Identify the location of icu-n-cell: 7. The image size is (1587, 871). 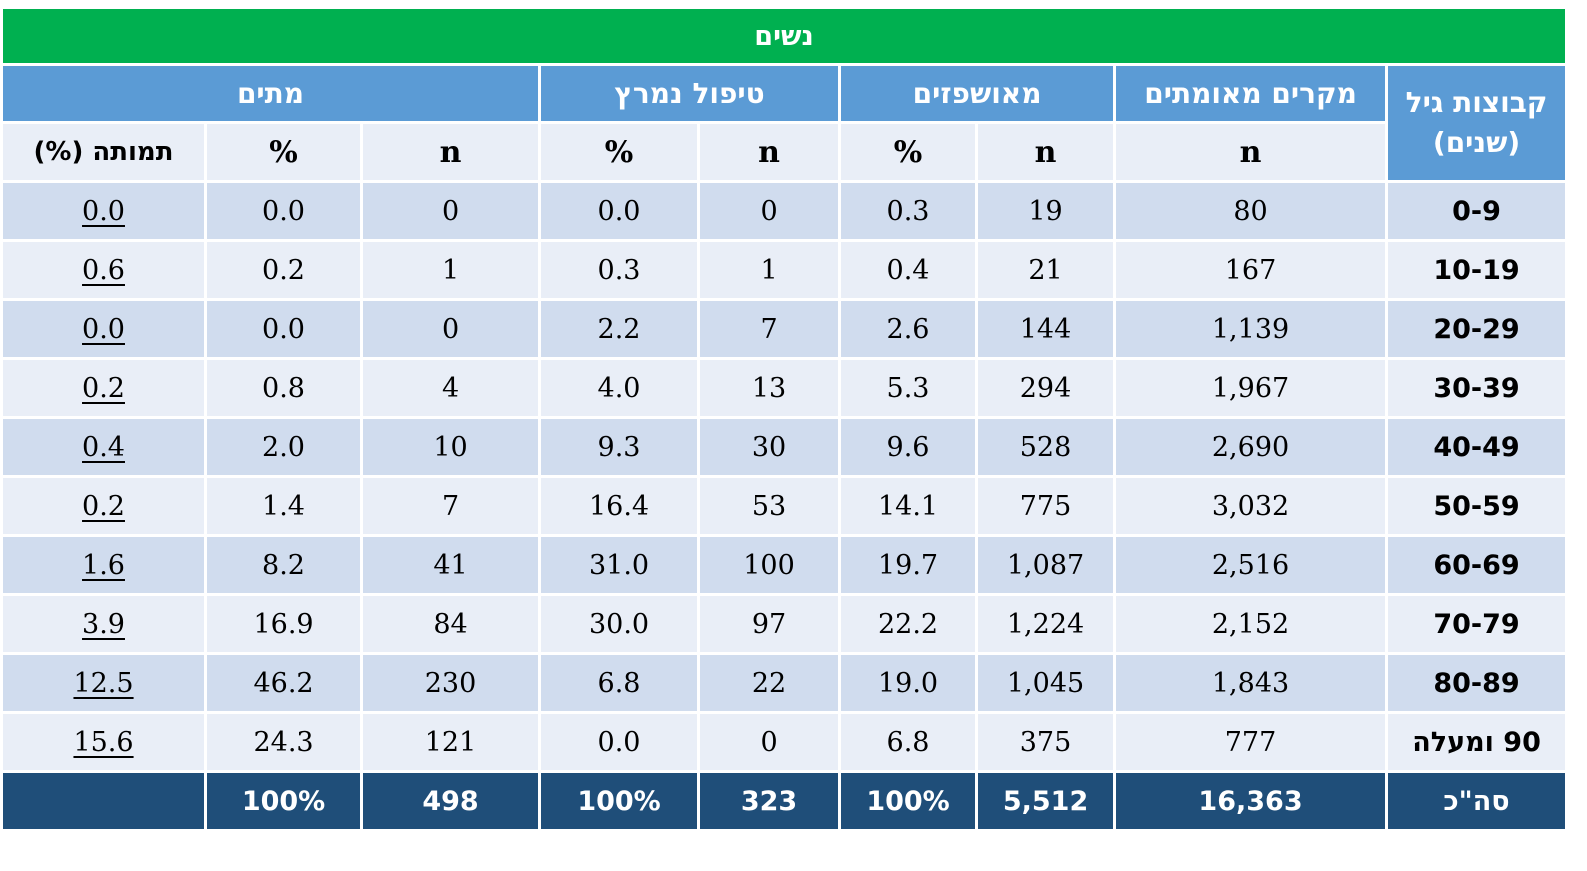
(769, 329).